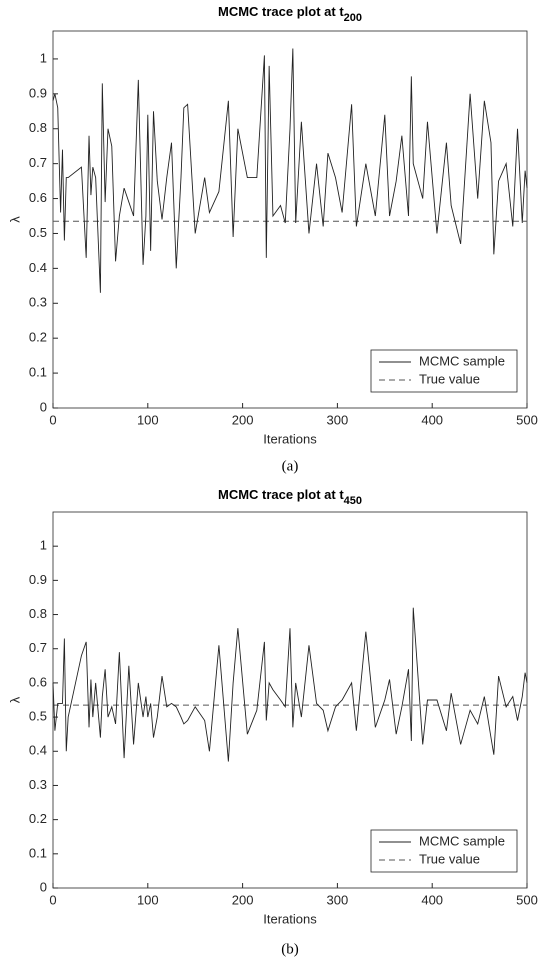 Image resolution: width=540 pixels, height=967 pixels. Describe the element at coordinates (290, 466) in the screenshot. I see `caption: (a)` at that location.